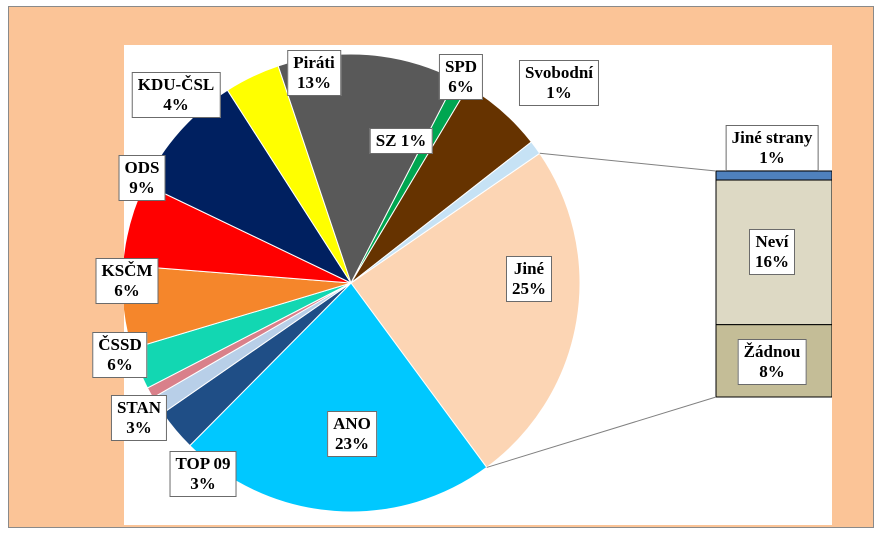 This screenshot has height=535, width=883. What do you see at coordinates (559, 83) in the screenshot?
I see `label-svobodni: Svobodní 1%` at bounding box center [559, 83].